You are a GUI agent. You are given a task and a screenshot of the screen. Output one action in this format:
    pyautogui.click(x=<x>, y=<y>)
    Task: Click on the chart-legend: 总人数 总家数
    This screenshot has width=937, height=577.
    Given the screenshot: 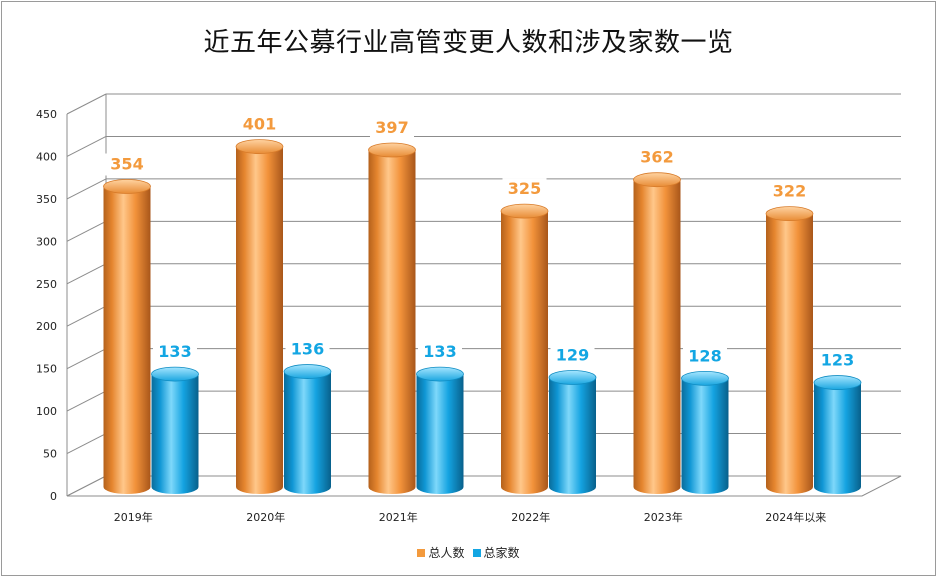 What is the action you would take?
    pyautogui.click(x=468, y=552)
    